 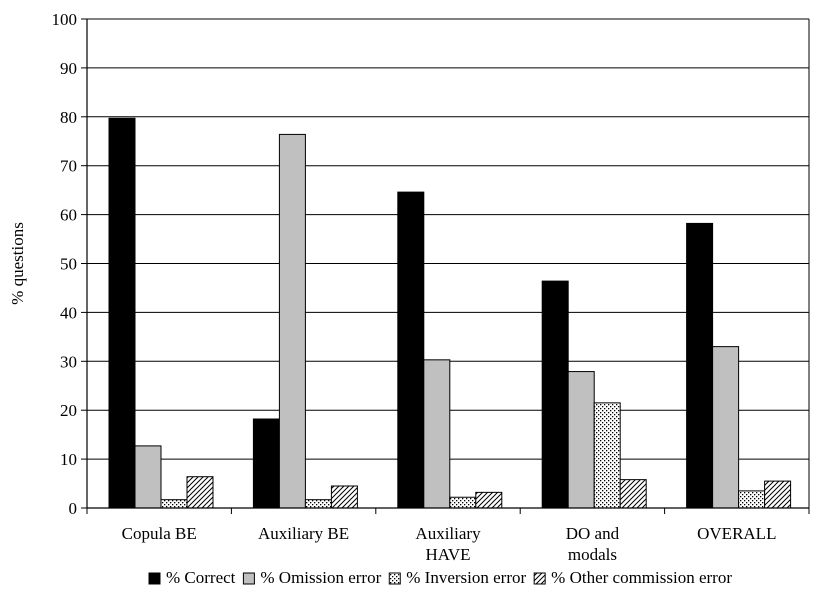 I want to click on y-tick-labels: 0 10 20 30 40 50 60 70 80 90 100, so click(x=65, y=264).